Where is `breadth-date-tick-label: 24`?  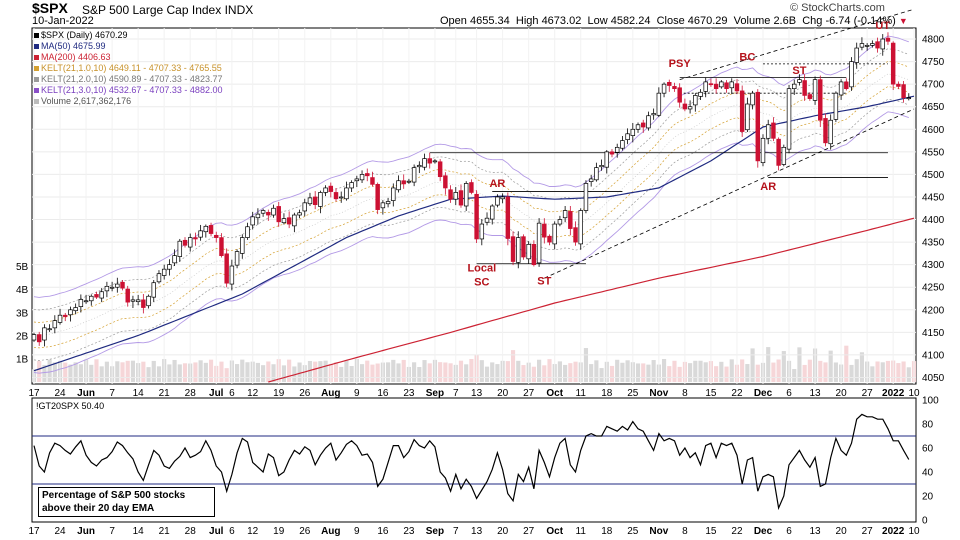
breadth-date-tick-label: 24 is located at coordinates (60, 531).